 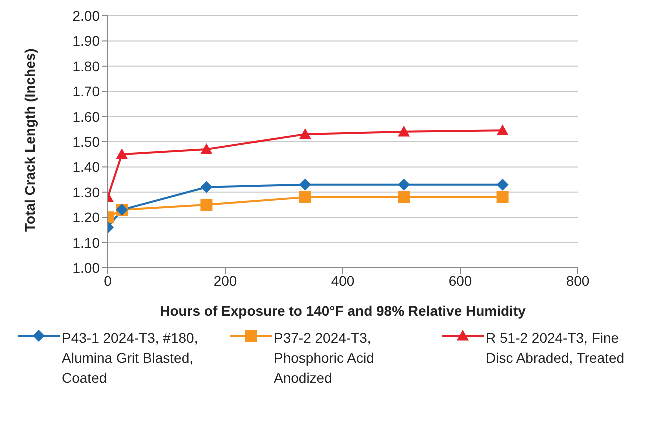 What do you see at coordinates (226, 280) in the screenshot?
I see `x-tick-label: 200` at bounding box center [226, 280].